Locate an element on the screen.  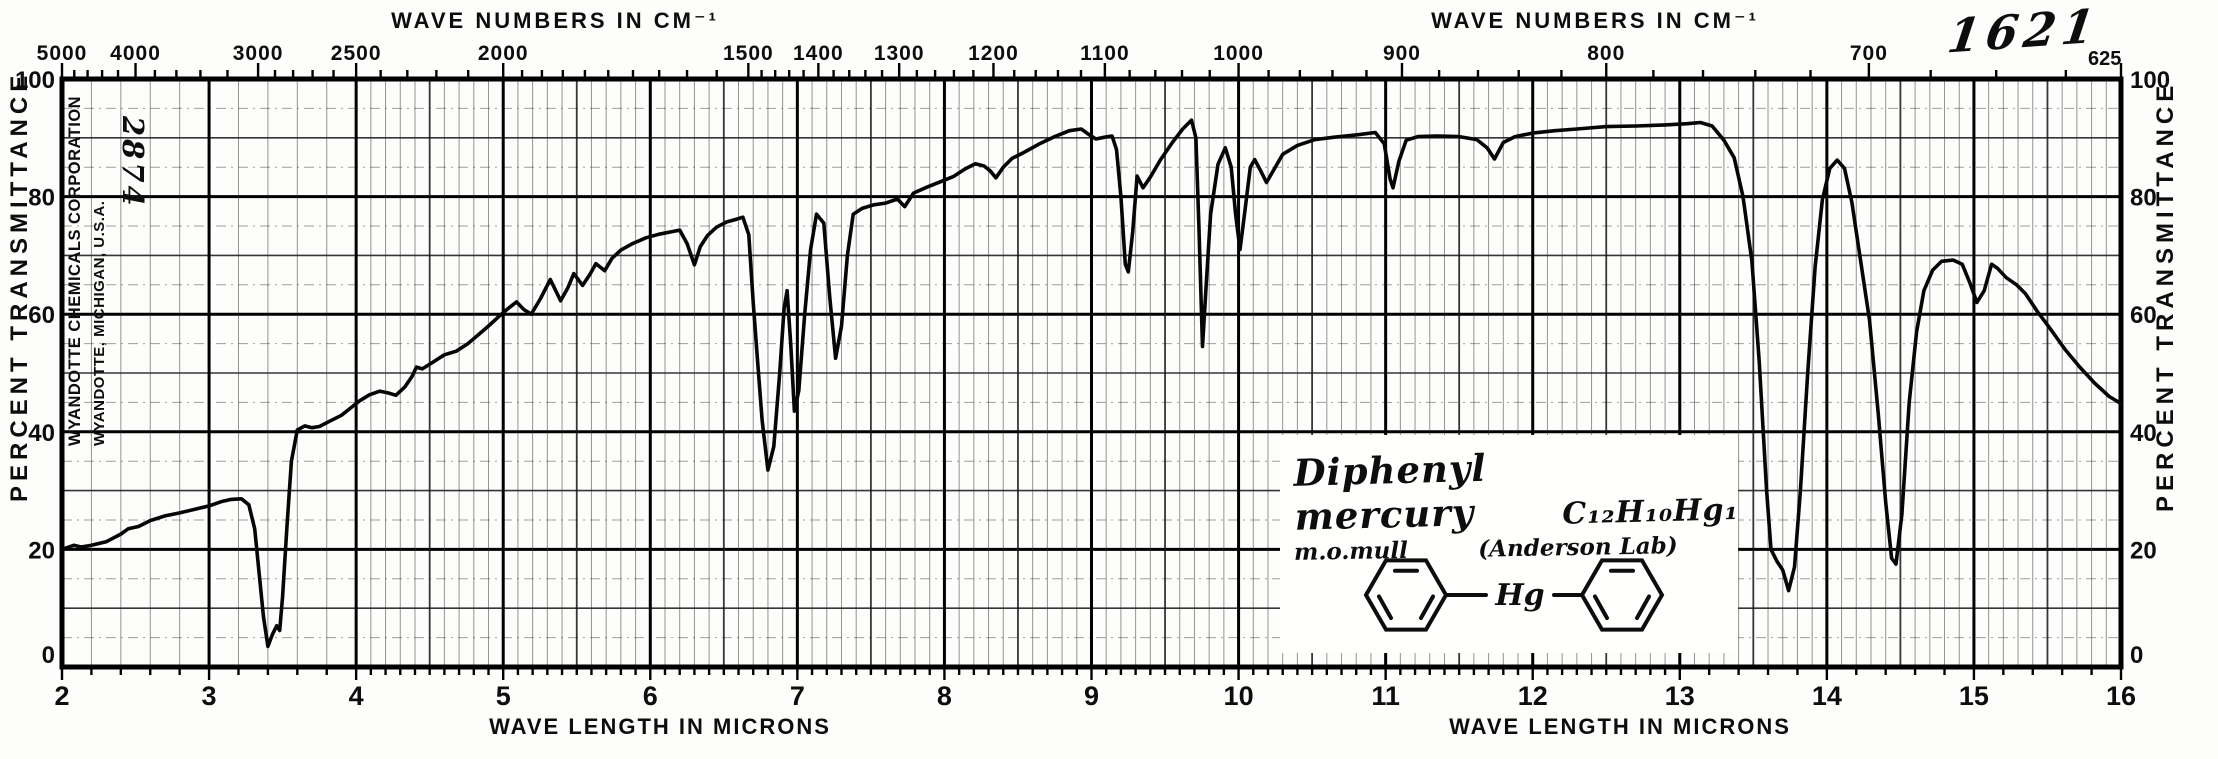
transmittance-tick-label-left: 0 is located at coordinates (48, 655).